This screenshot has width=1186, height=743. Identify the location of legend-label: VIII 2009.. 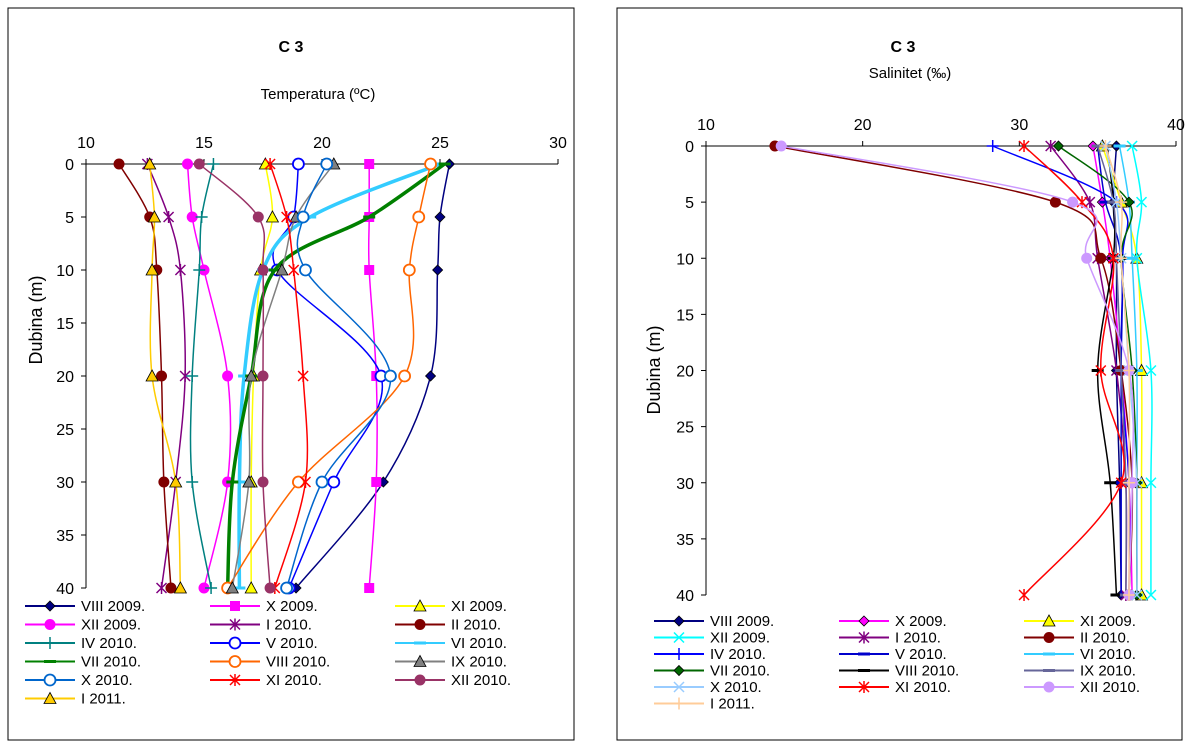
(113, 606).